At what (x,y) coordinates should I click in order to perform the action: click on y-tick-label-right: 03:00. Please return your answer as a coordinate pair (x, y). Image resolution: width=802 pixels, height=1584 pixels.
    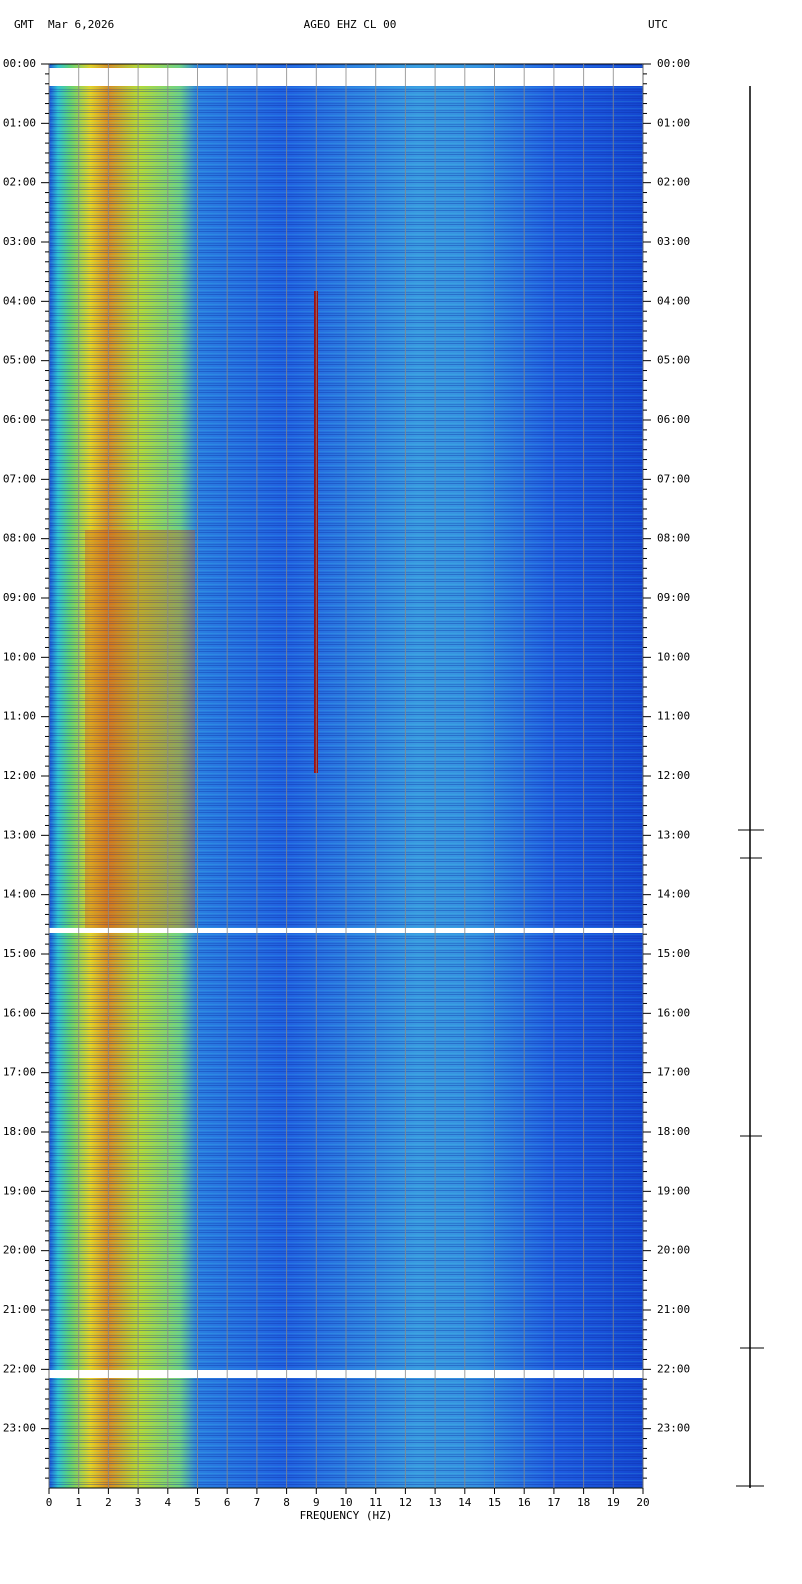
    Looking at the image, I should click on (673, 241).